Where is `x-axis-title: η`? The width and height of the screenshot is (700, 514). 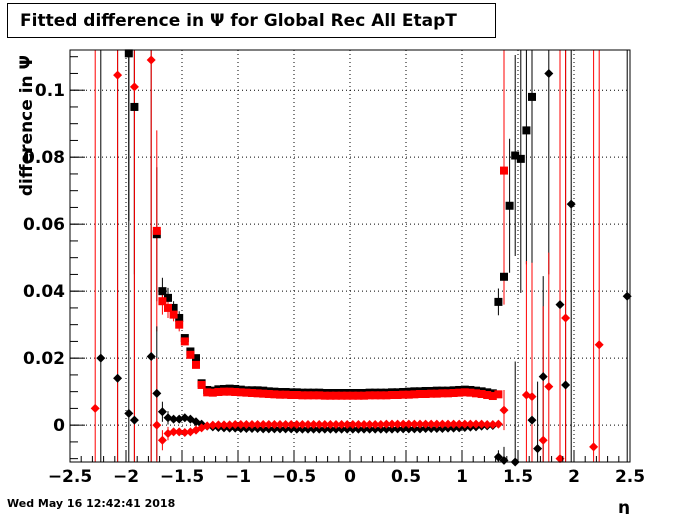
x-axis-title: η is located at coordinates (624, 506).